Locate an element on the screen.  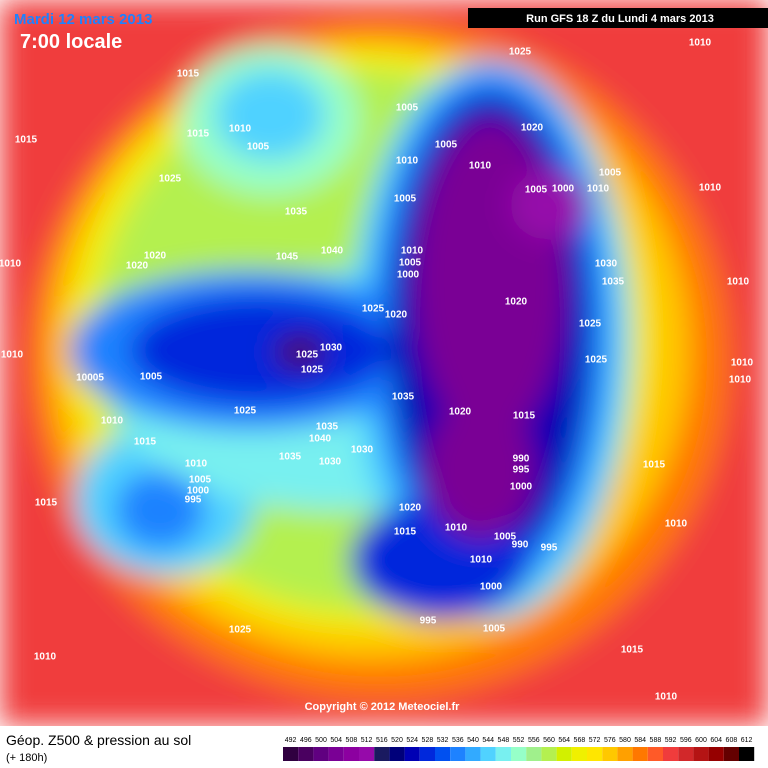
colorbar-label: 500 is located at coordinates (321, 740).